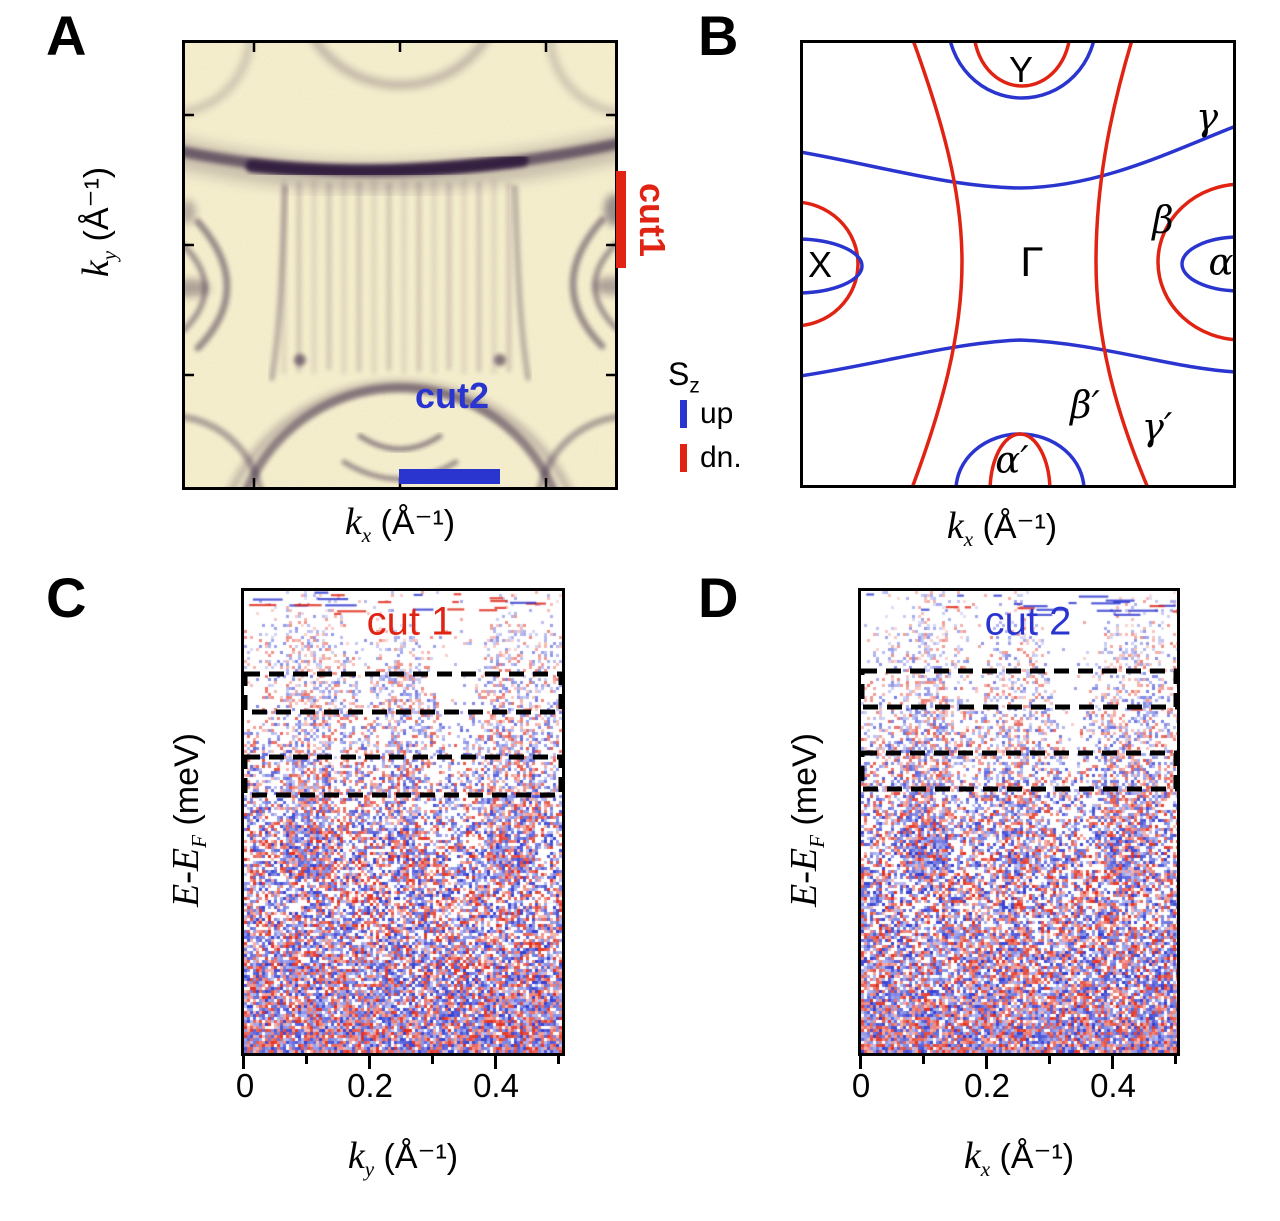  I want to click on panel-a-xlabel-subscript: x, so click(366, 534).